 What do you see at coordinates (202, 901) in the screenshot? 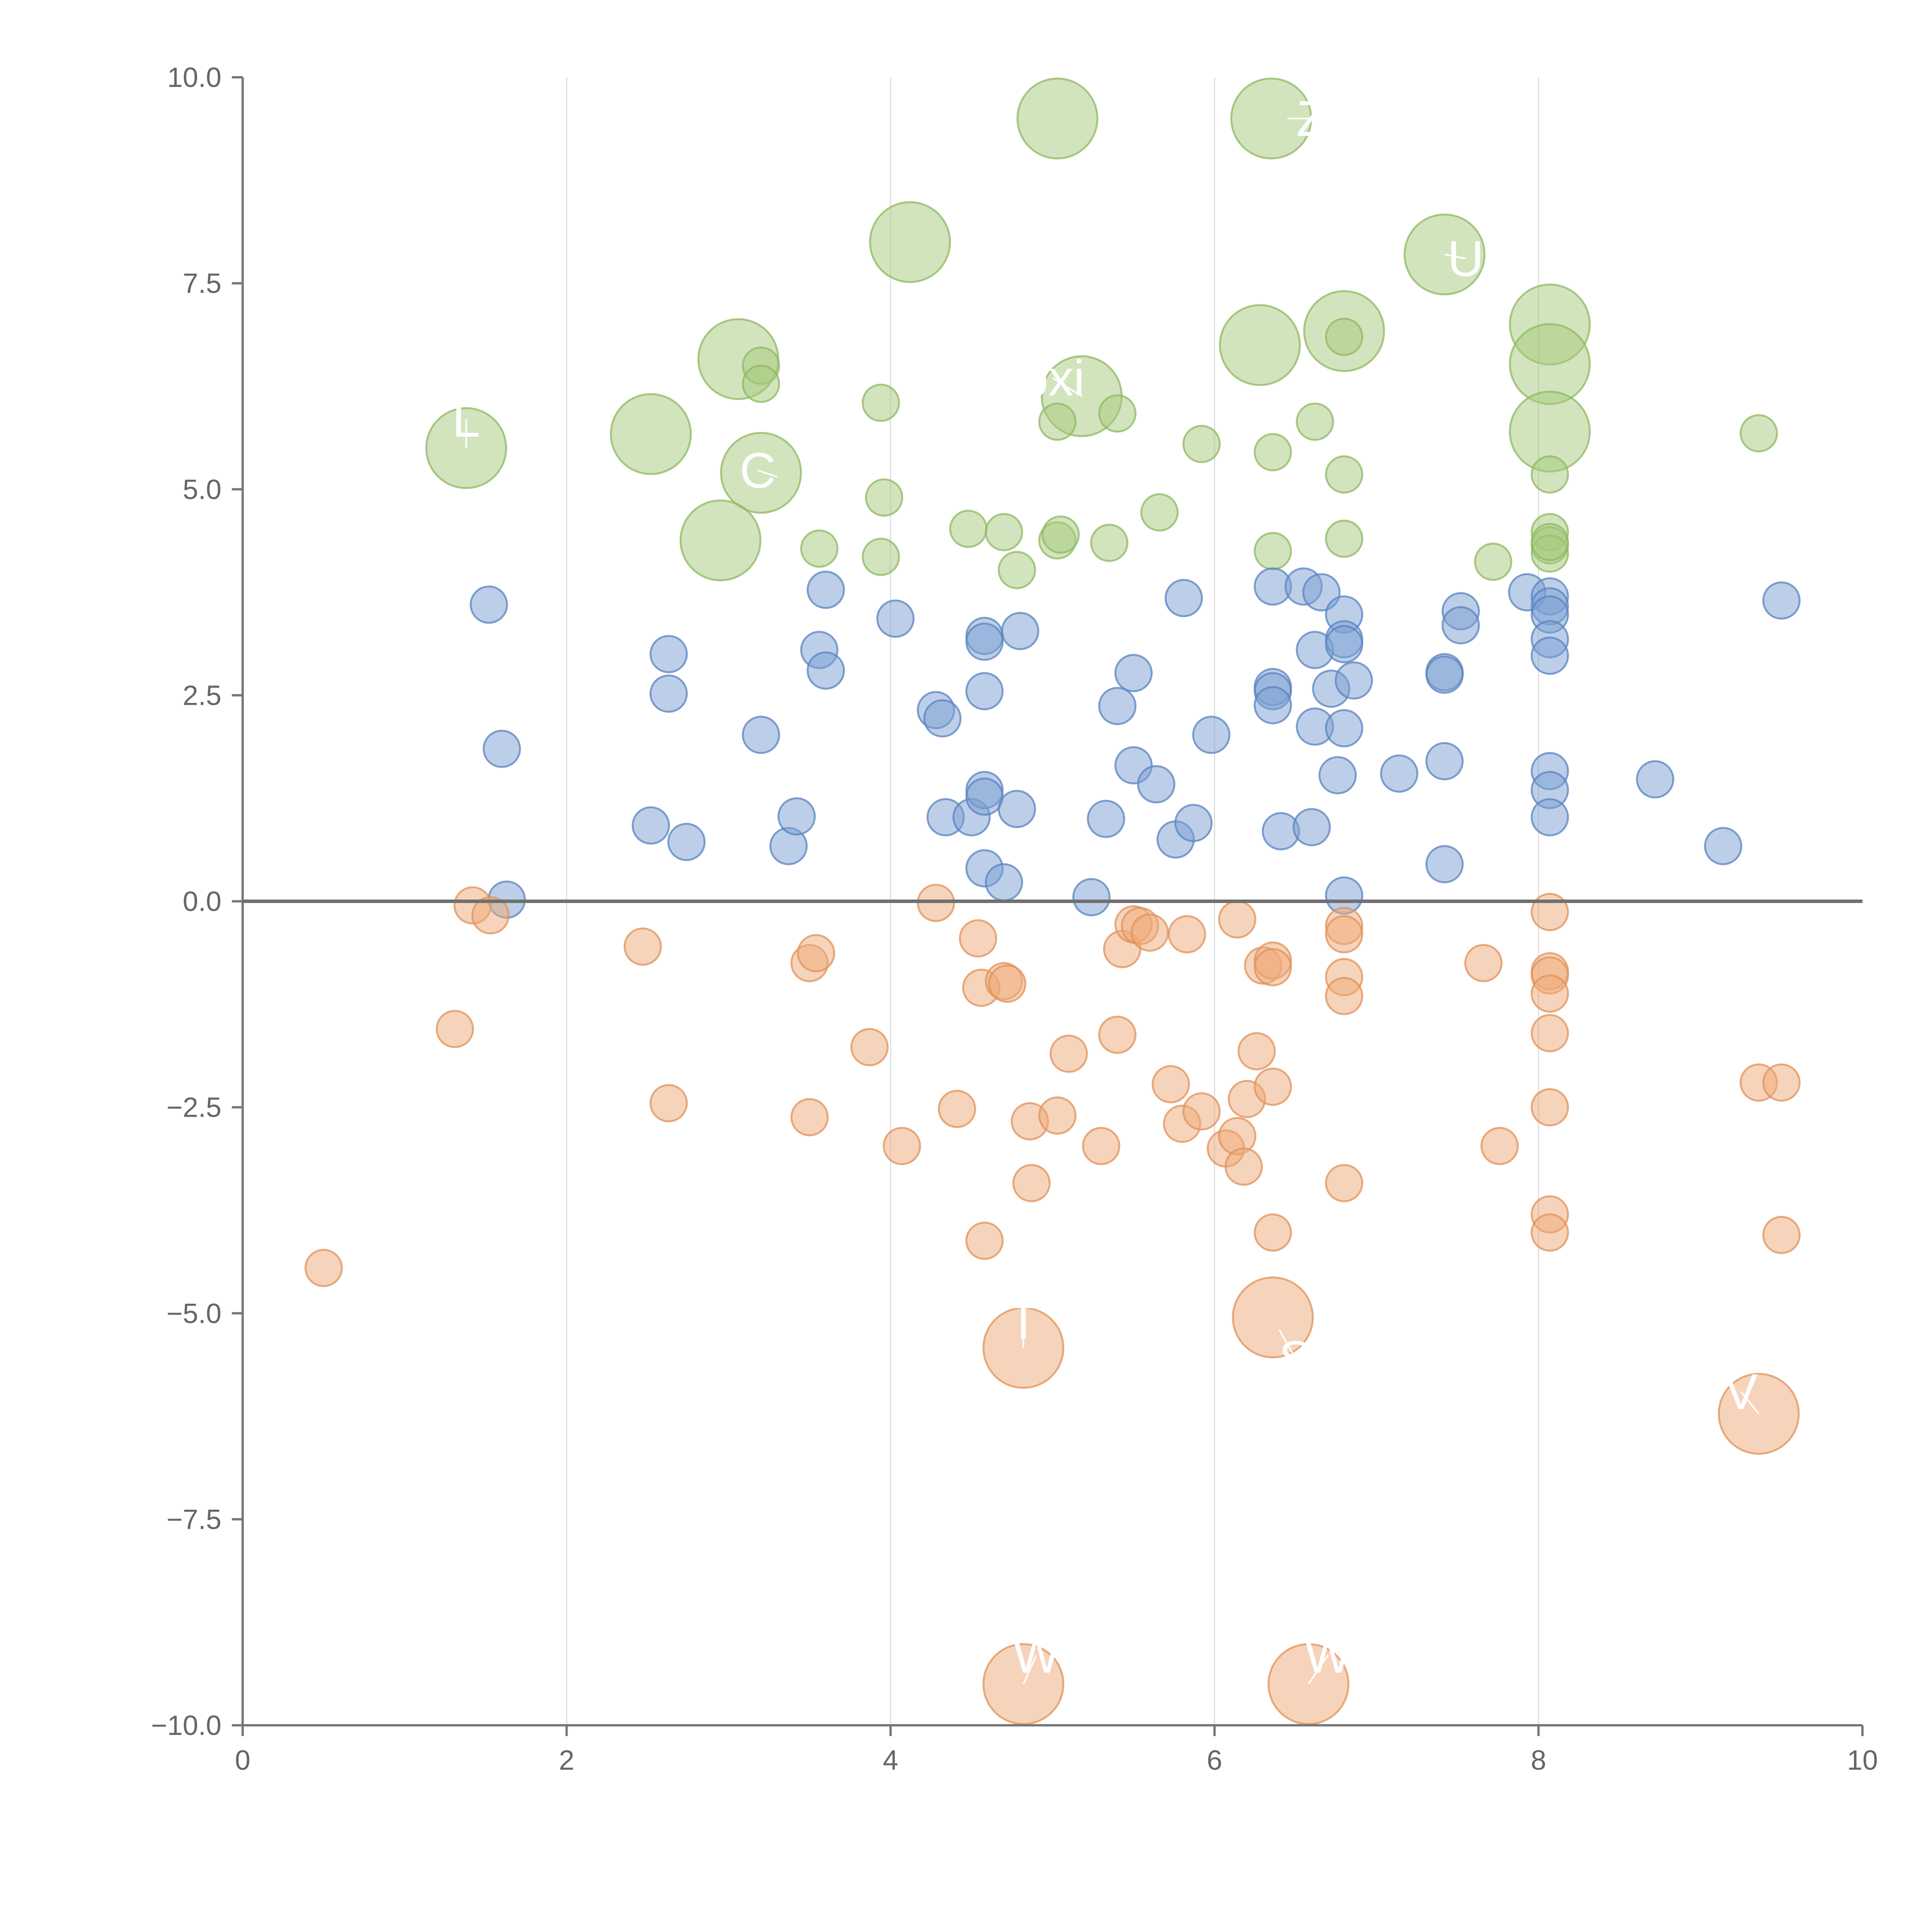
I see `y-tick-label: 0.0` at bounding box center [202, 901].